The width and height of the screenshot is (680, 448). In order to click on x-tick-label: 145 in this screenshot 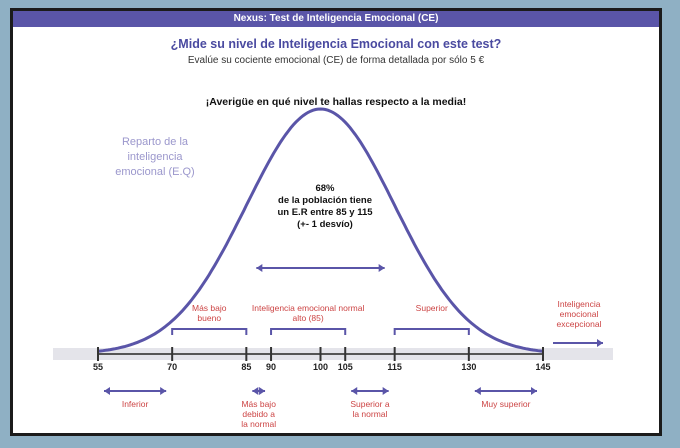, I will do `click(542, 367)`.